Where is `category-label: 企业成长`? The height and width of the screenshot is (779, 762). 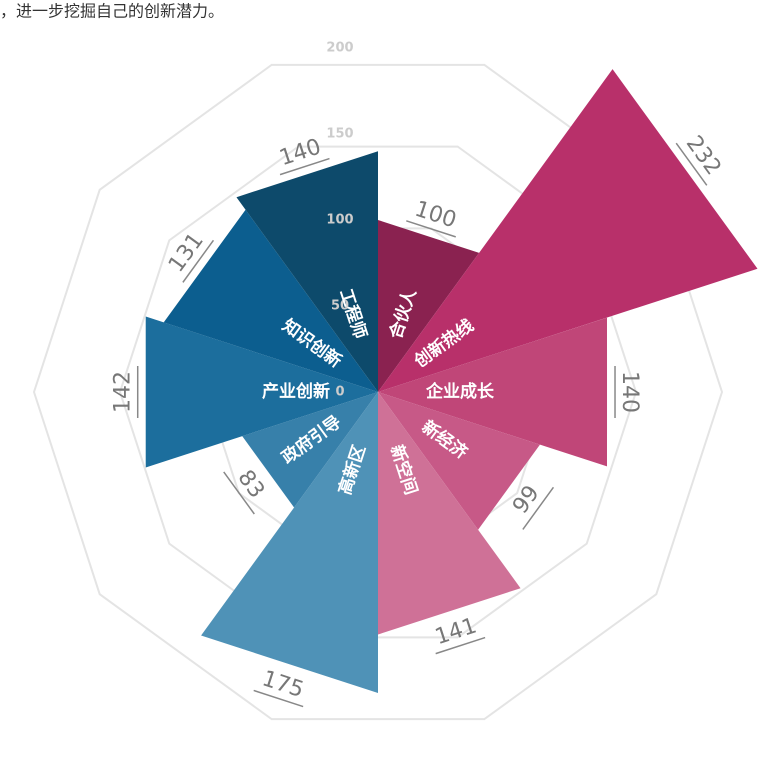 category-label: 企业成长 is located at coordinates (460, 391).